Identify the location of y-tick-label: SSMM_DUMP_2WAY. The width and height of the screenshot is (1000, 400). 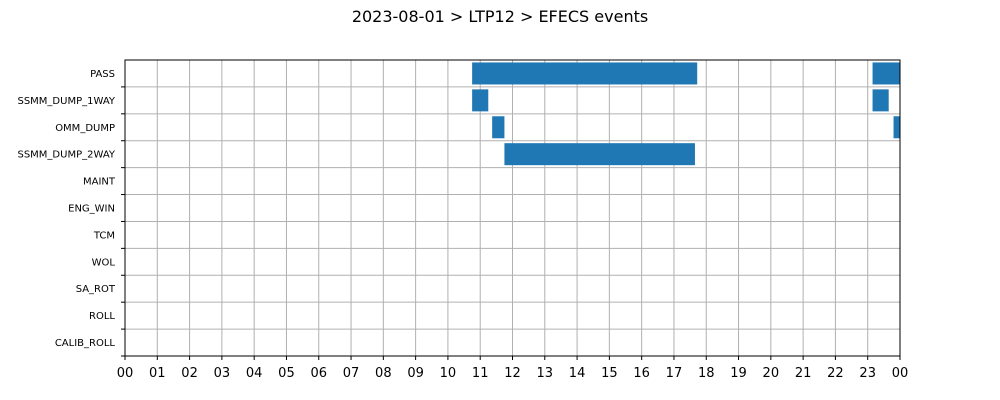
(66, 155).